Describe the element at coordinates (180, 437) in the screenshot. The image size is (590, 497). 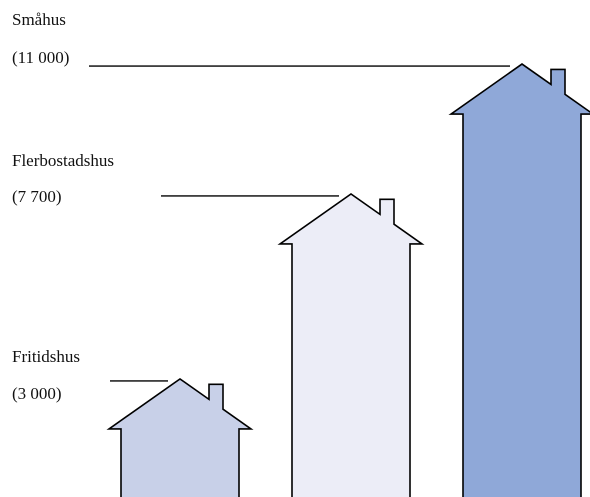
I see `house-bar-fritidshus` at that location.